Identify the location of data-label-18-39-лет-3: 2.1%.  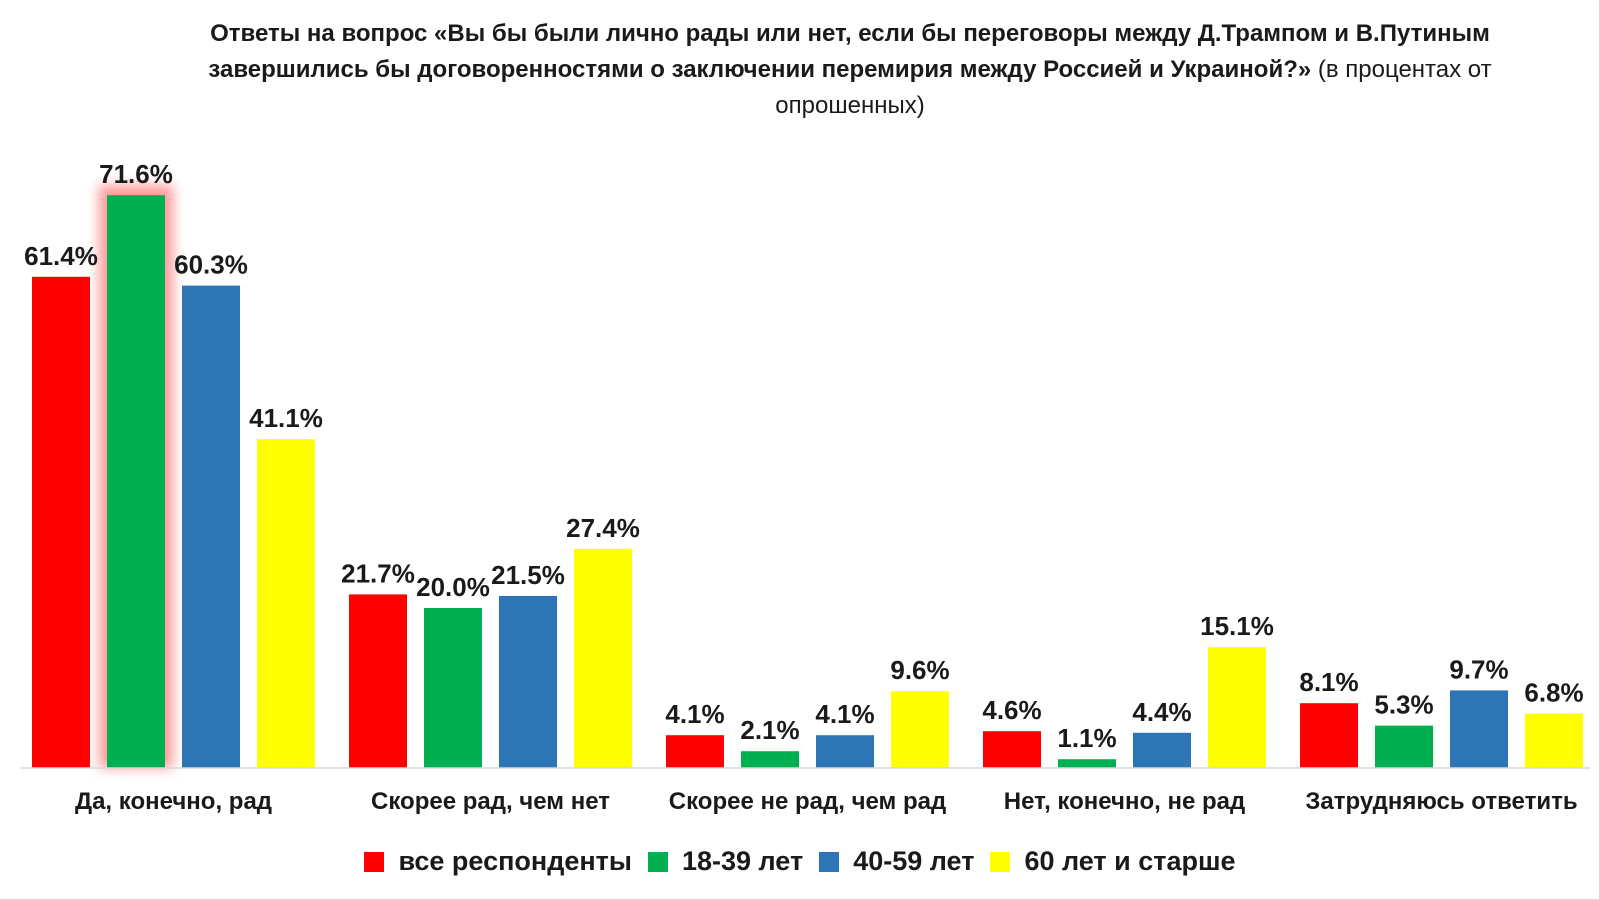
(769, 730).